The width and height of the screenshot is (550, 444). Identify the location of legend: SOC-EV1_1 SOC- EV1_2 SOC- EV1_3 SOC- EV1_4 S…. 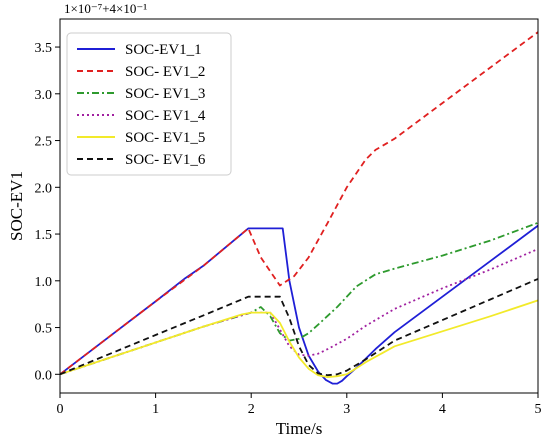
(149, 104).